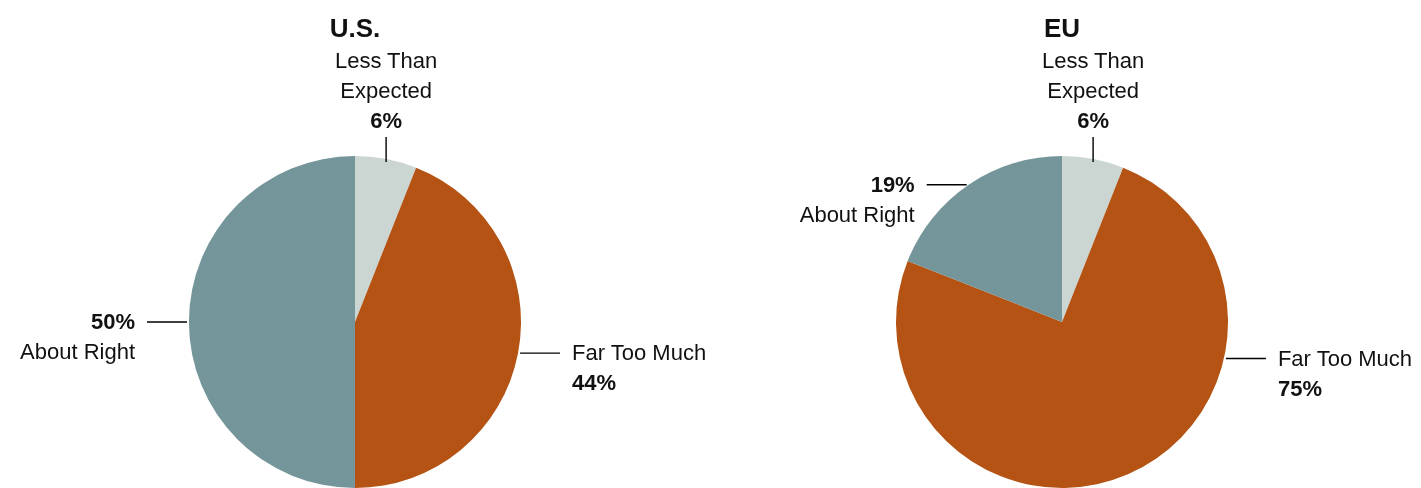 The image size is (1421, 488). I want to click on data-label: 75%, so click(1299, 388).